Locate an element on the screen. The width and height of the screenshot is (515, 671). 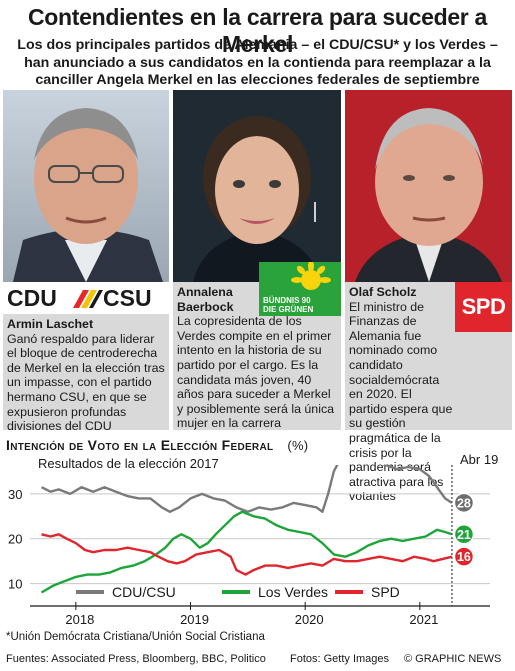
chart-legend: CDU/CSU Los Verdes SPD is located at coordinates (238, 592).